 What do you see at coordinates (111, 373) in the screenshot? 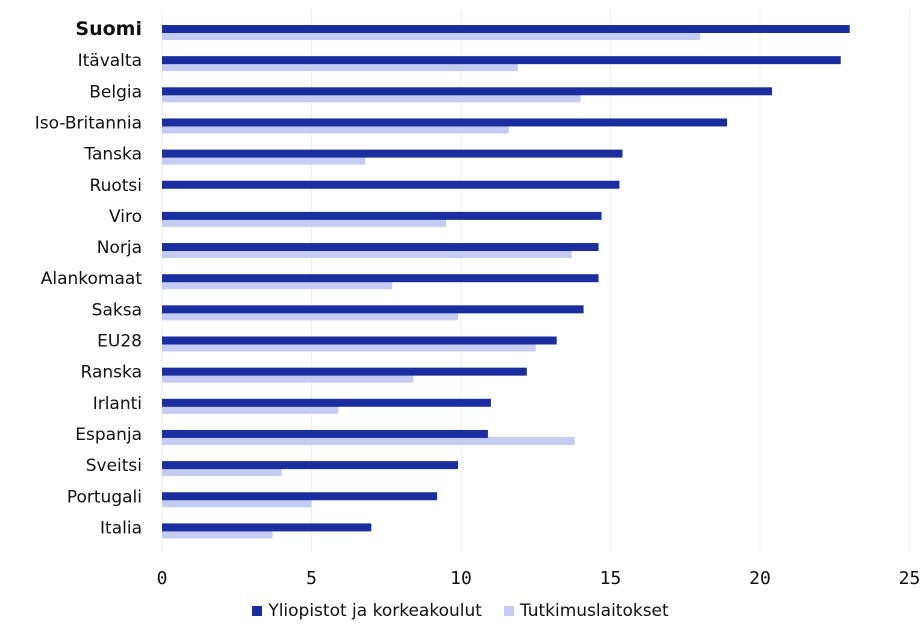
I see `category-label: Ranska` at bounding box center [111, 373].